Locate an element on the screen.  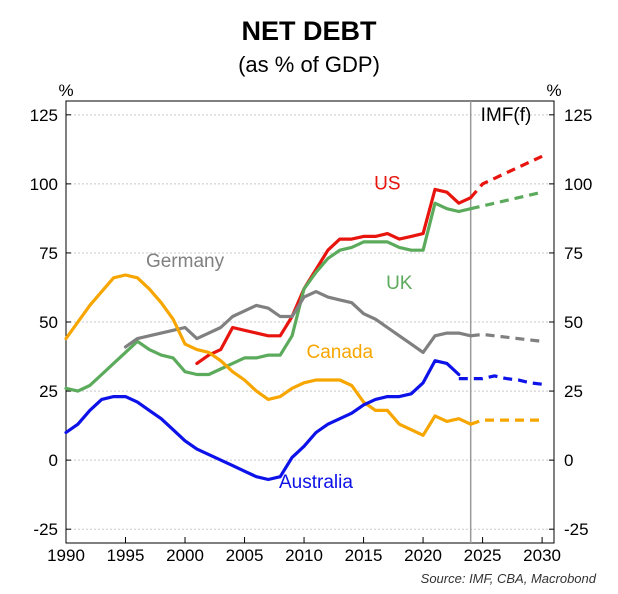
y-tick-label-right: 100 is located at coordinates (578, 184).